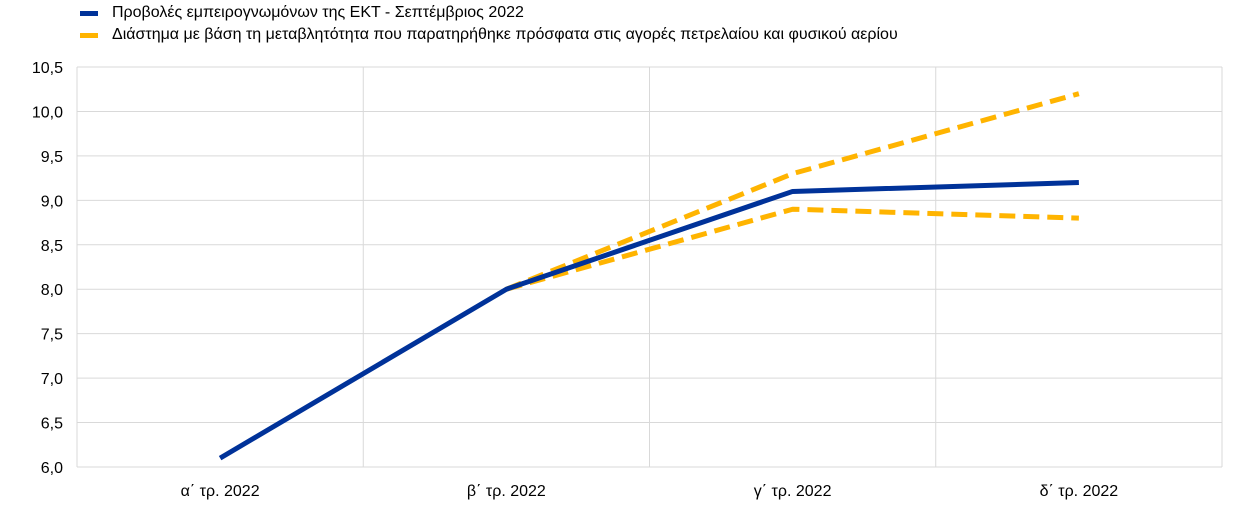 This screenshot has width=1240, height=510. I want to click on y-tick-label: 10,5, so click(47, 68).